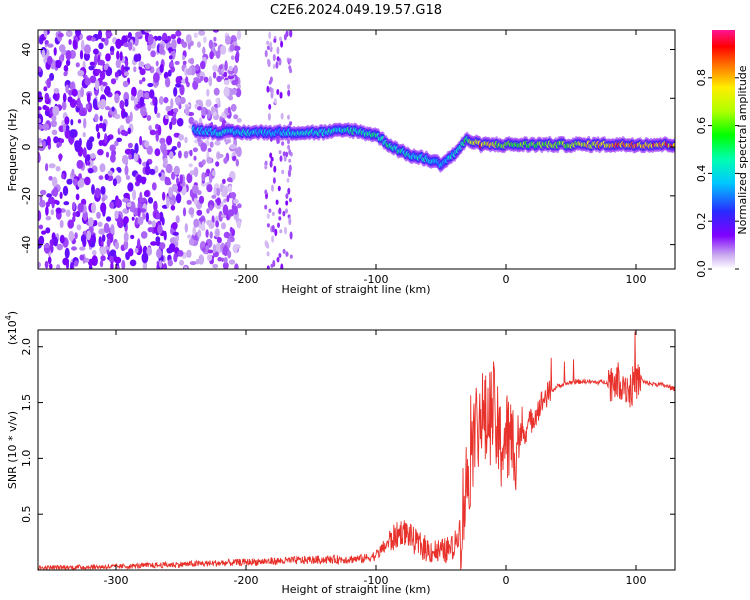  What do you see at coordinates (116, 279) in the screenshot?
I see `spectrogram-x-tick-label: -300` at bounding box center [116, 279].